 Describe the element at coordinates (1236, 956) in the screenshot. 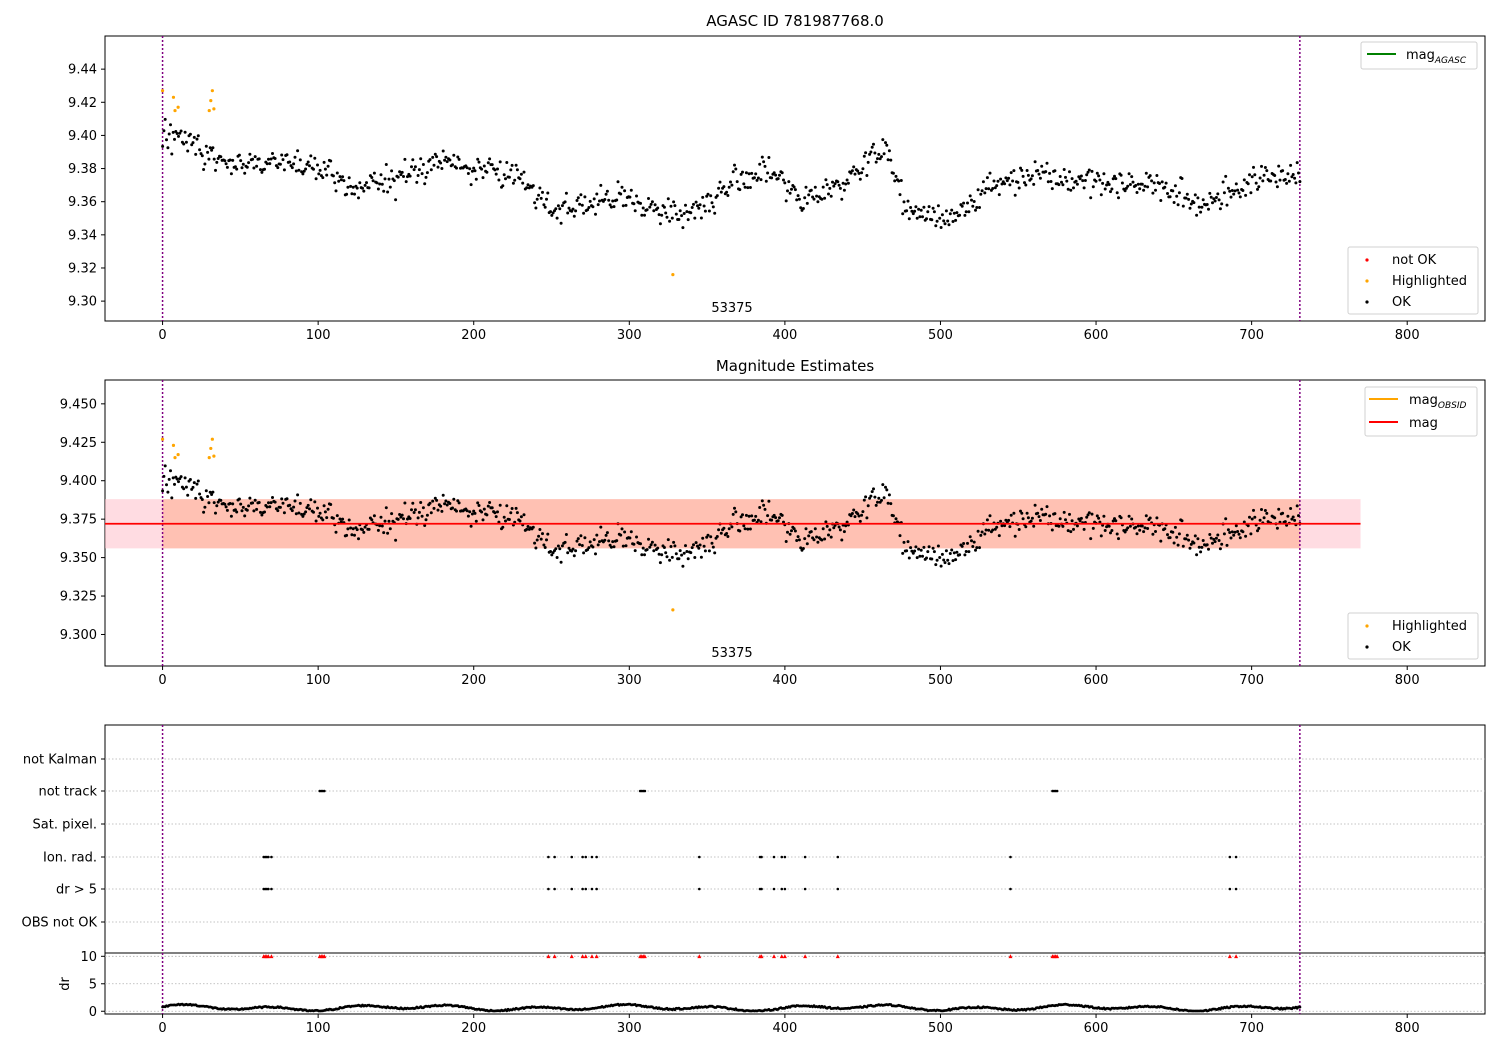

I see `dr-capped-marker` at that location.